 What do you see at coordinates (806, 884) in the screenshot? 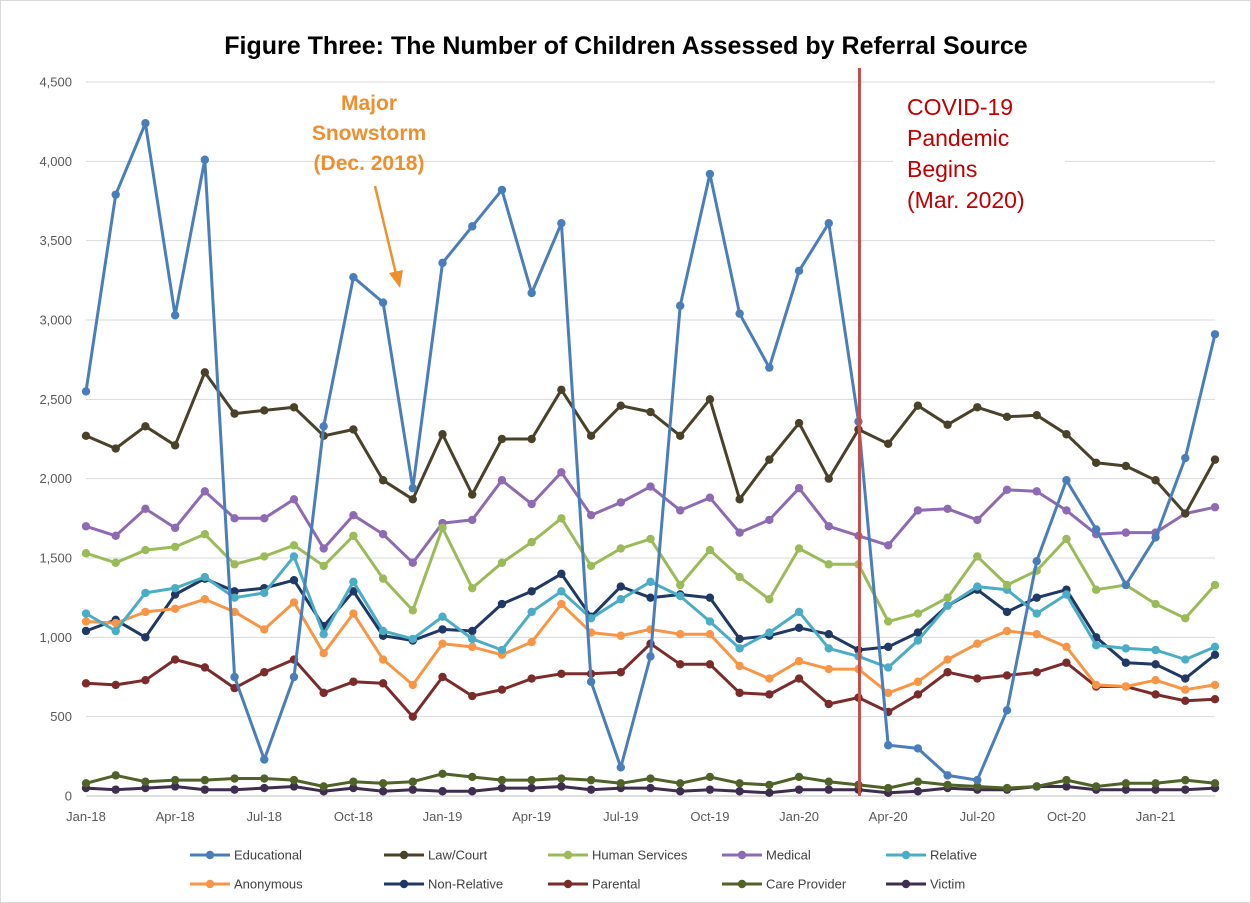
I see `legend-label: Care Provider` at bounding box center [806, 884].